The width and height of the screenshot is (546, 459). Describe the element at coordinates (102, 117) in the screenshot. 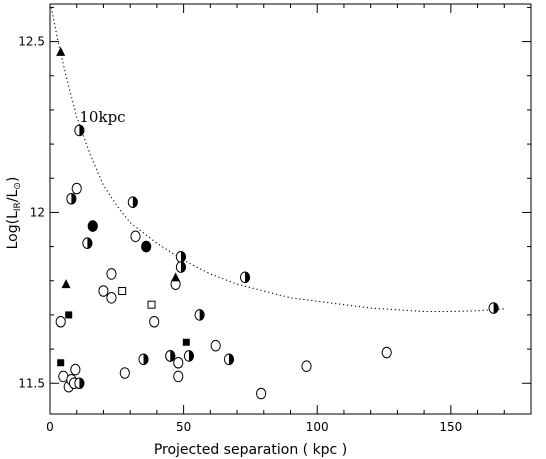

I see `curve-annotation: 10kpc` at that location.